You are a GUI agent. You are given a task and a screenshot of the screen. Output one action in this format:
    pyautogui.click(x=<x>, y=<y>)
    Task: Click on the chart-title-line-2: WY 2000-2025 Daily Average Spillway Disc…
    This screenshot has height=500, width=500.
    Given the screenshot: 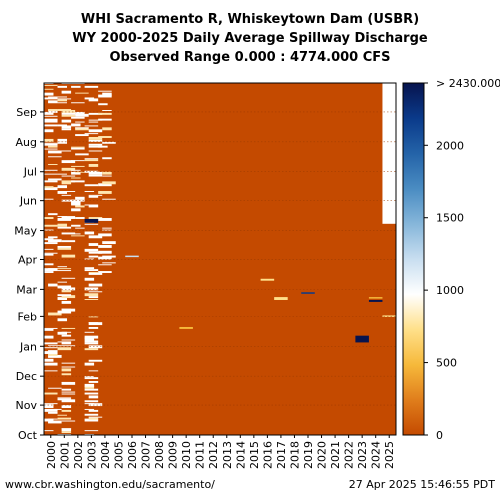 What is the action you would take?
    pyautogui.click(x=250, y=38)
    